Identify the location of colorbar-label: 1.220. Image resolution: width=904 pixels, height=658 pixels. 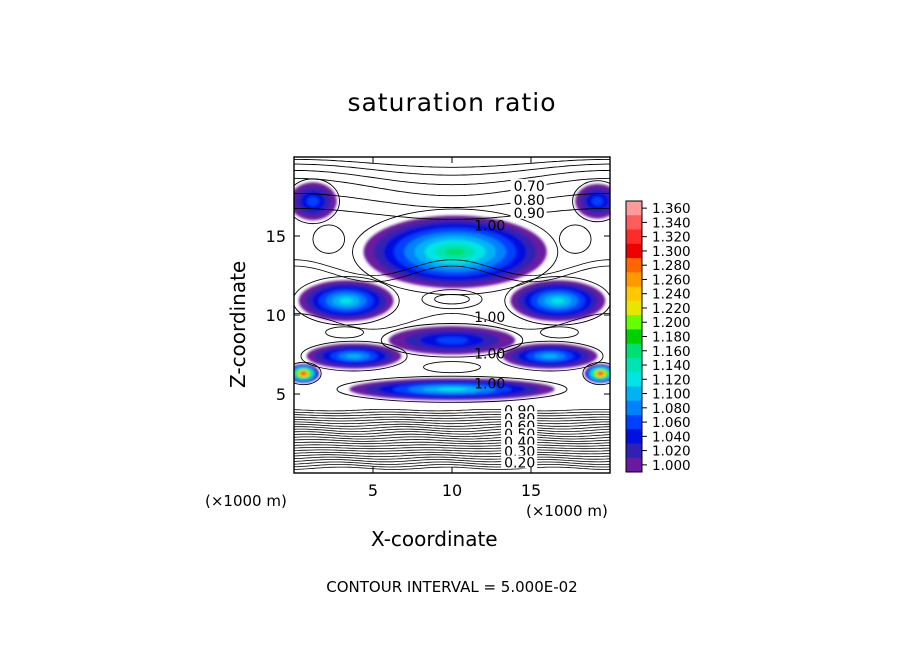
(671, 309).